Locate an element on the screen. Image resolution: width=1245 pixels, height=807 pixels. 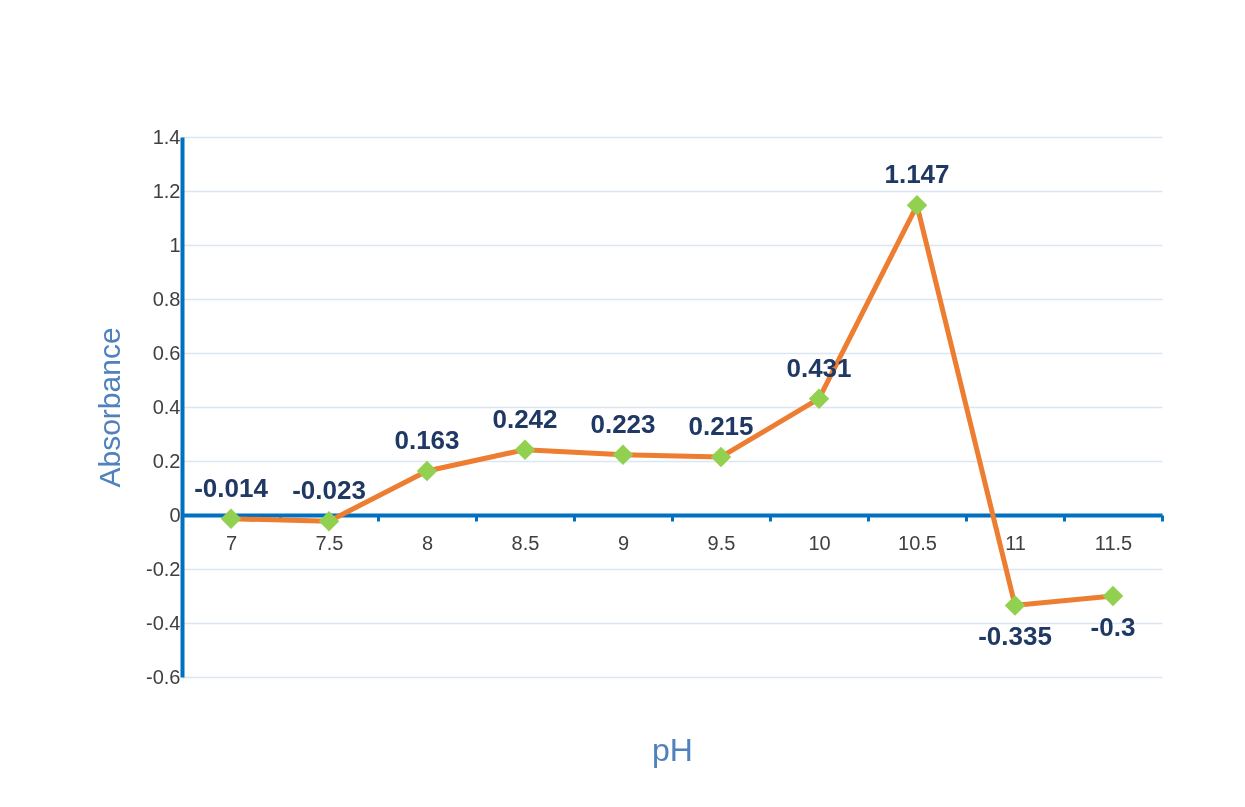
x-tick-label: 8.5 is located at coordinates (525, 542).